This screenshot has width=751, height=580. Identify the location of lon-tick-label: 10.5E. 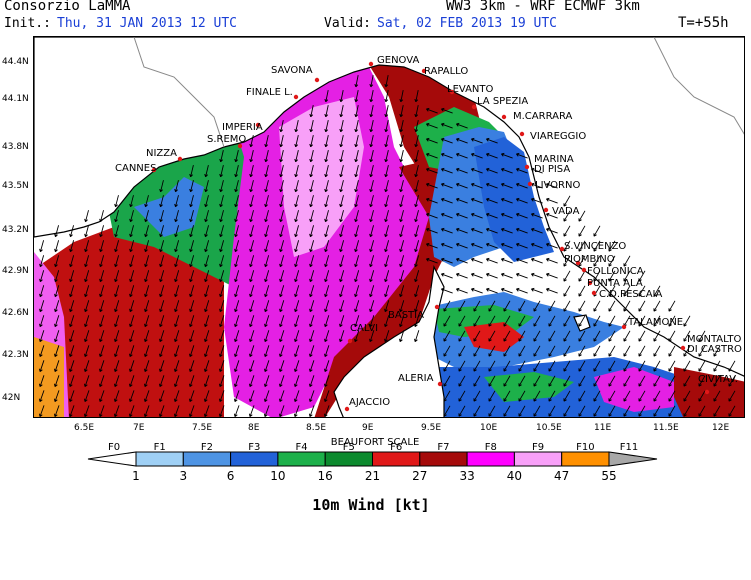
(549, 428).